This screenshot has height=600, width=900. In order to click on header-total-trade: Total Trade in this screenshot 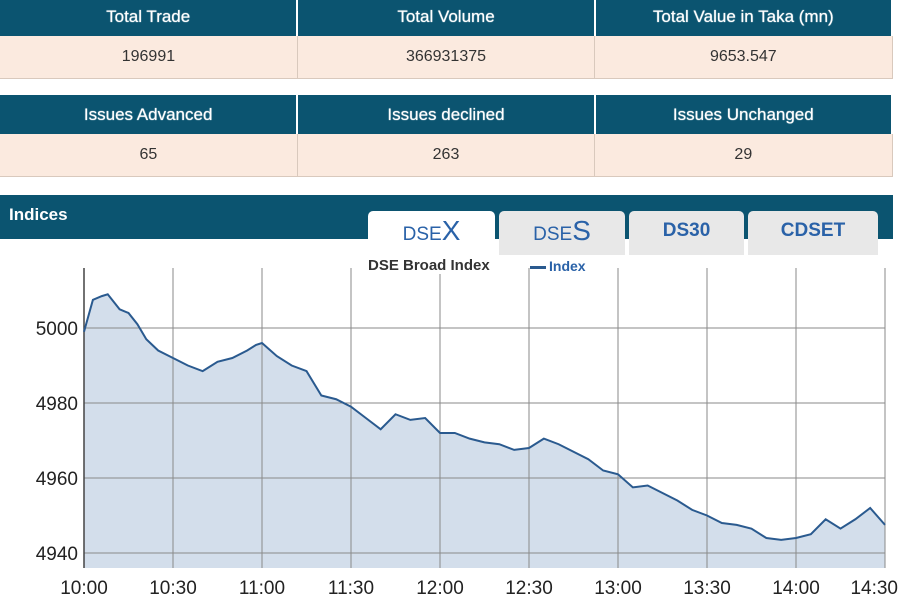, I will do `click(149, 18)`.